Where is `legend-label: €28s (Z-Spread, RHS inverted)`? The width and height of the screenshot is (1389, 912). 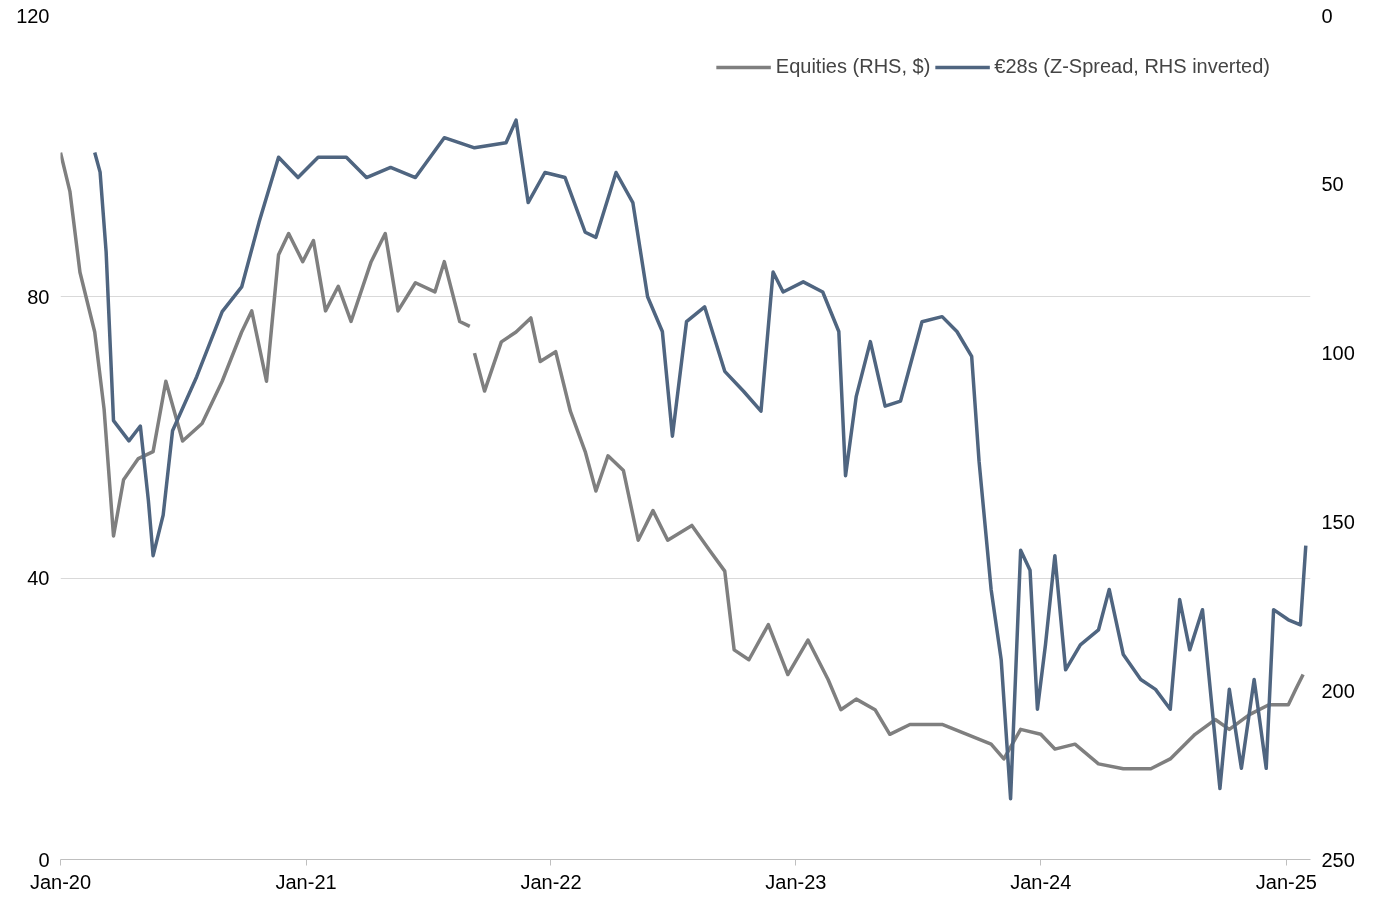 legend-label: €28s (Z-Spread, RHS inverted) is located at coordinates (1132, 66).